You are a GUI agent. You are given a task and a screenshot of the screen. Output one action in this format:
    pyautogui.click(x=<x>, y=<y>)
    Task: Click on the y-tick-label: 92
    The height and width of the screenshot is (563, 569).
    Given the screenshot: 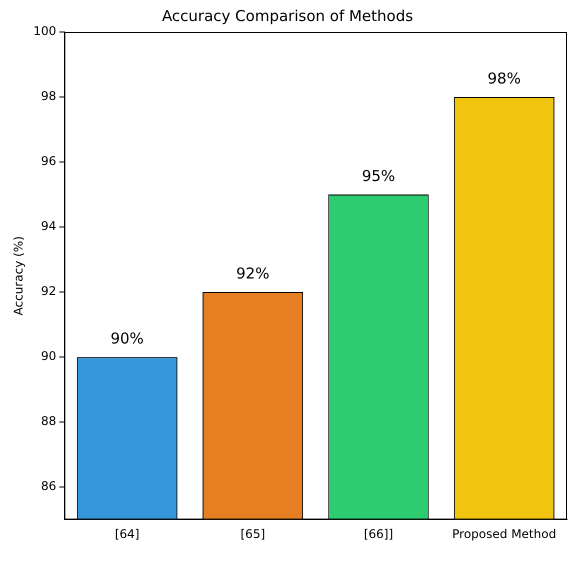 What is the action you would take?
    pyautogui.click(x=48, y=291)
    